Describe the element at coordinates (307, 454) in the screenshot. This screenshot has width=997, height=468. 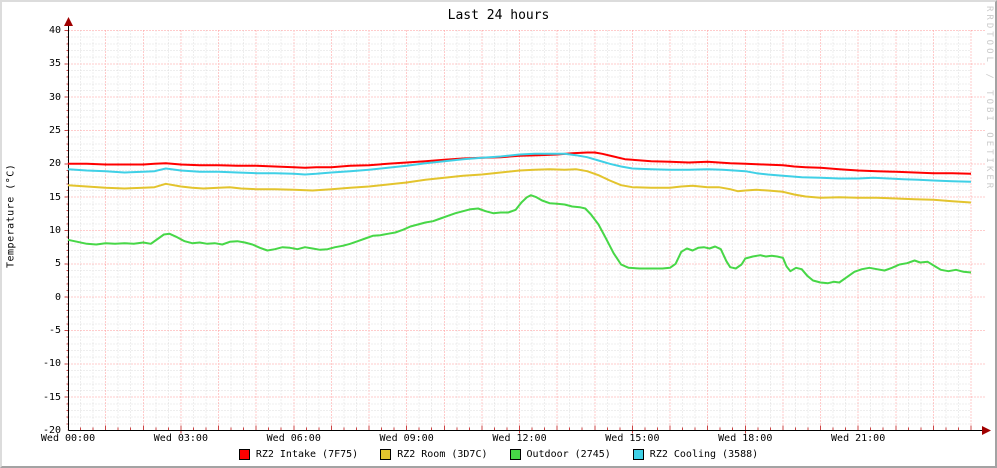
I see `legend-label: RZ2 Intake (7F75)` at that location.